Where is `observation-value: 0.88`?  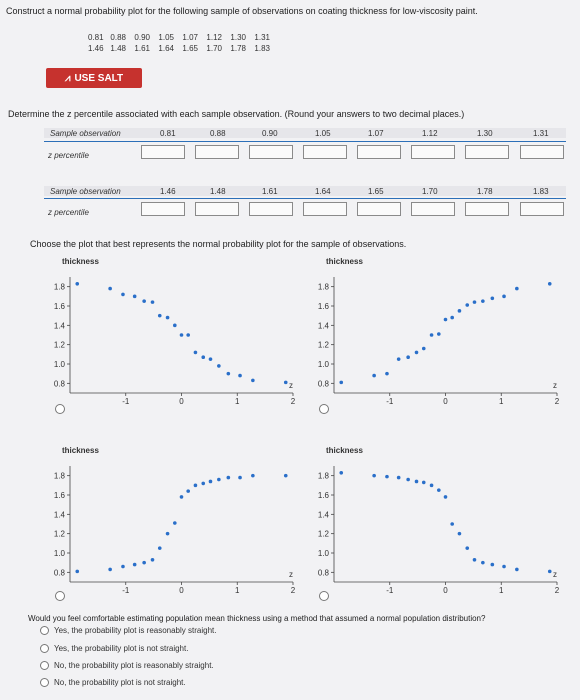
observation-value: 0.88 is located at coordinates (118, 37).